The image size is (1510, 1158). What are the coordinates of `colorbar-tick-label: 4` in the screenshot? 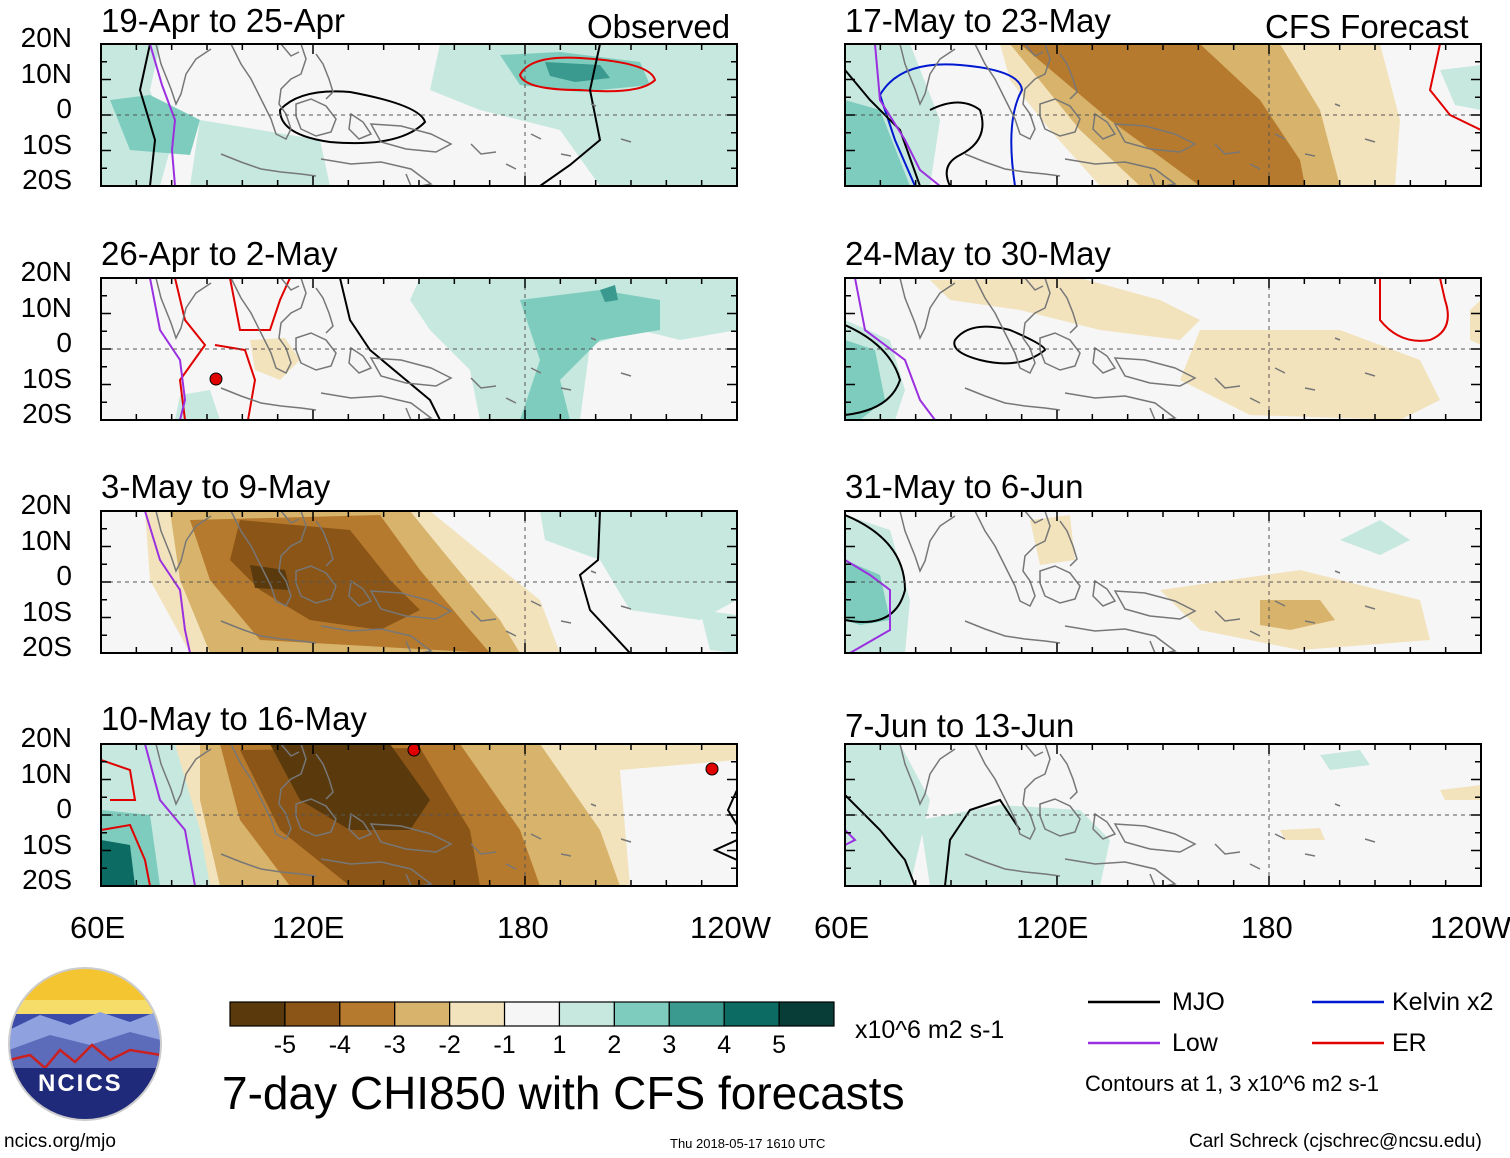 It's located at (724, 1045).